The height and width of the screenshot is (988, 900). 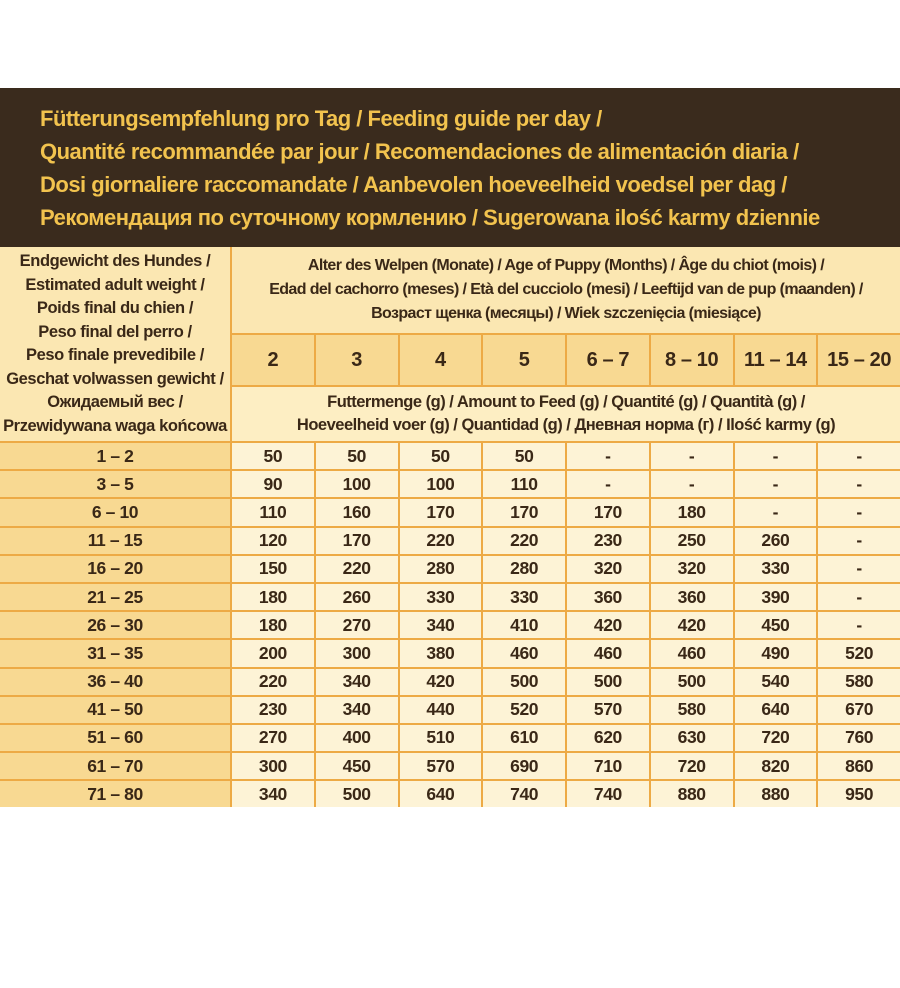 What do you see at coordinates (608, 360) in the screenshot?
I see `month-header-cell: 6 – 7` at bounding box center [608, 360].